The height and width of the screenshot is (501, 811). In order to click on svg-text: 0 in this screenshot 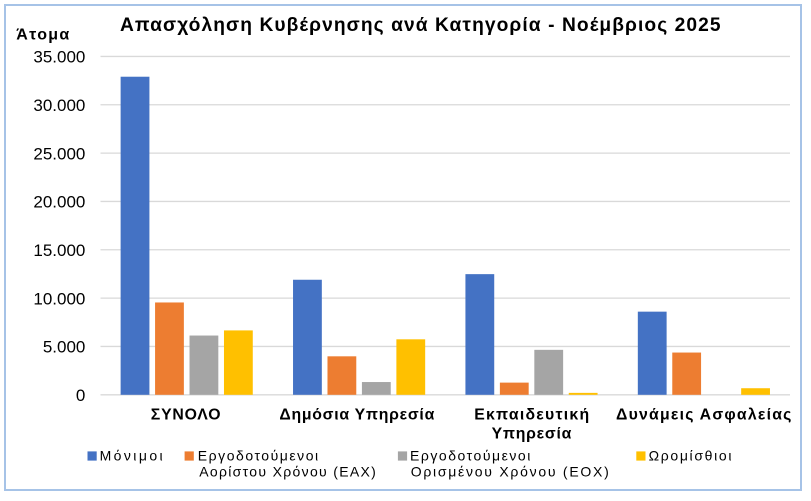, I will do `click(80, 395)`.